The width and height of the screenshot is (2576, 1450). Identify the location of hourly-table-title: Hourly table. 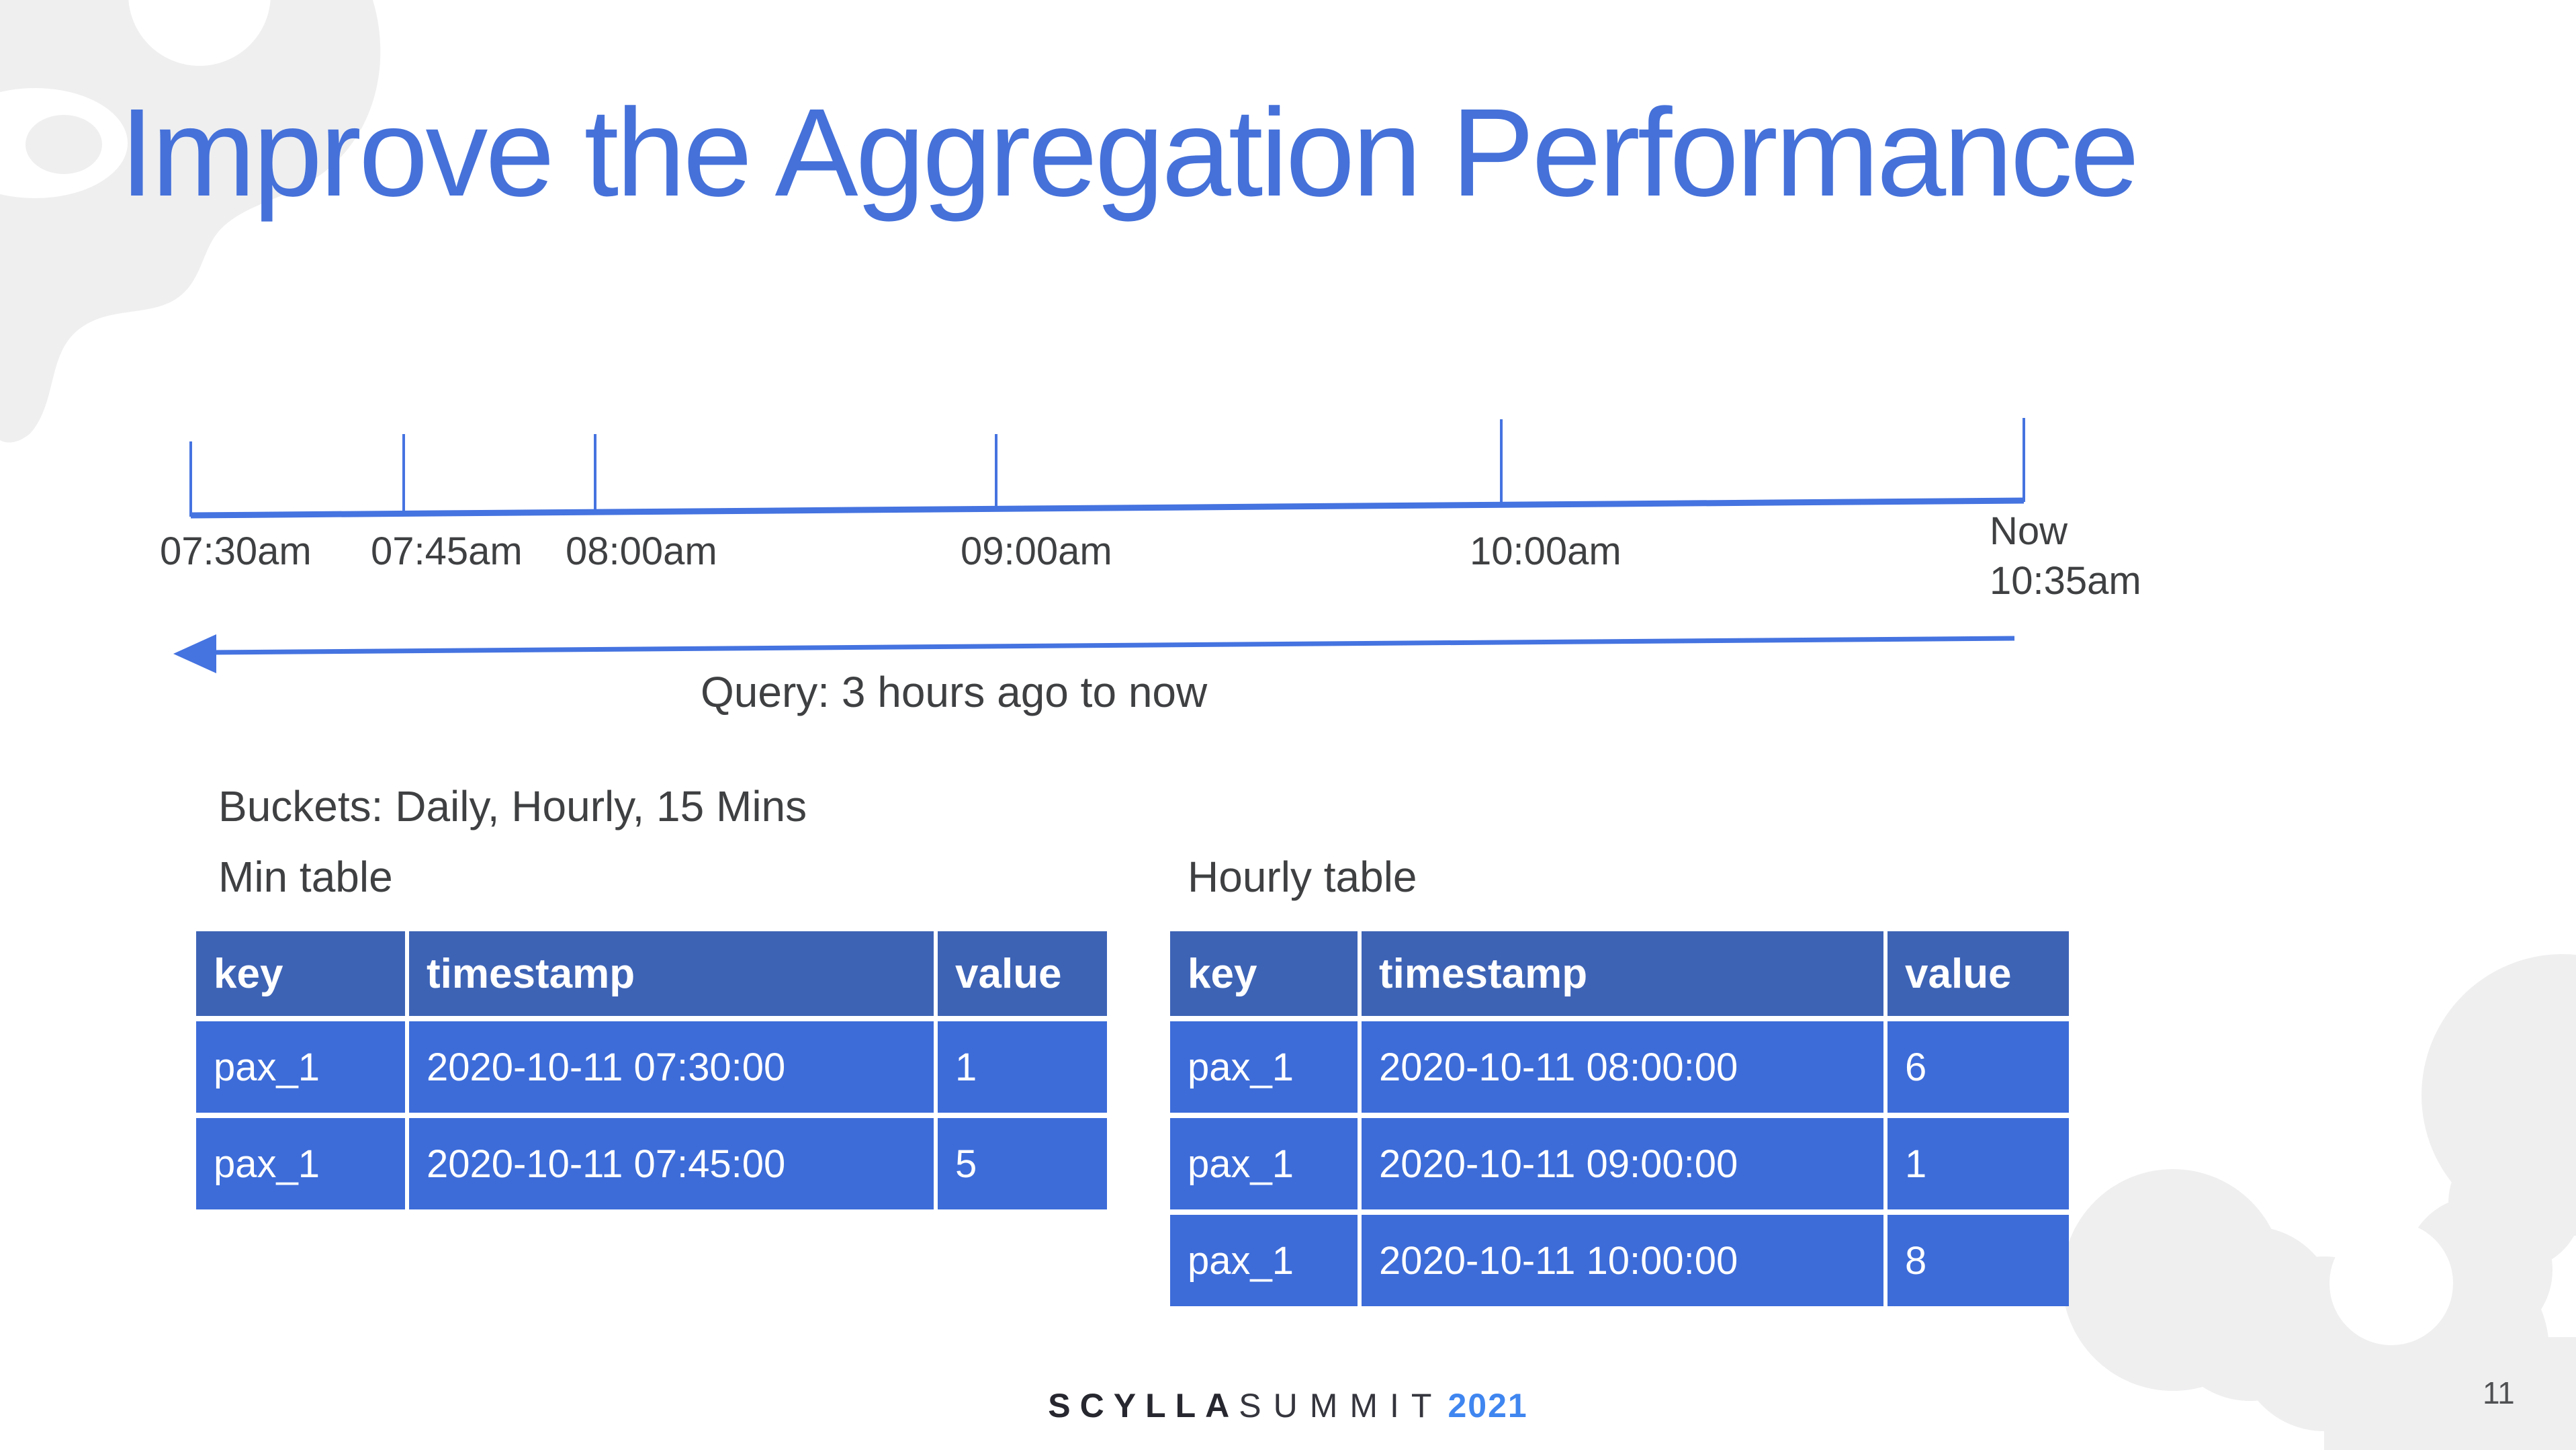
(1303, 877).